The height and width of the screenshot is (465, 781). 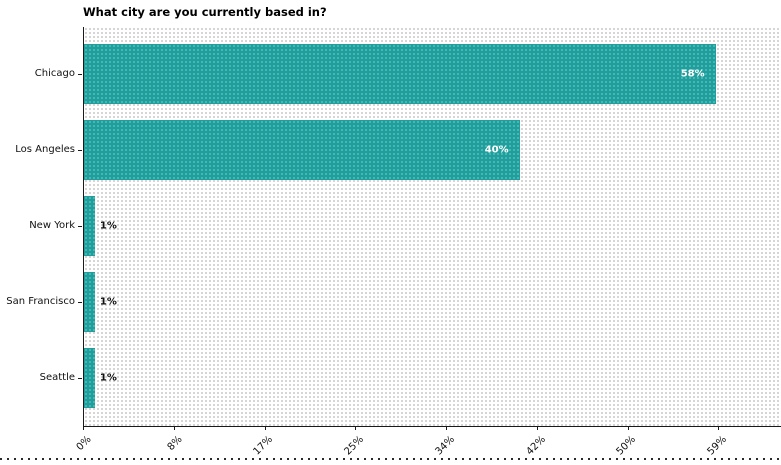 What do you see at coordinates (302, 150) in the screenshot?
I see `bar-los-angeles: 40%` at bounding box center [302, 150].